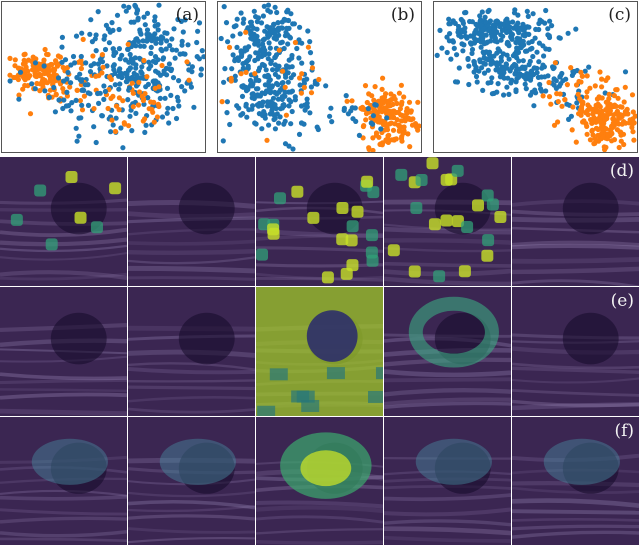 The height and width of the screenshot is (546, 640). What do you see at coordinates (622, 301) in the screenshot?
I see `row-label-e: (e)` at bounding box center [622, 301].